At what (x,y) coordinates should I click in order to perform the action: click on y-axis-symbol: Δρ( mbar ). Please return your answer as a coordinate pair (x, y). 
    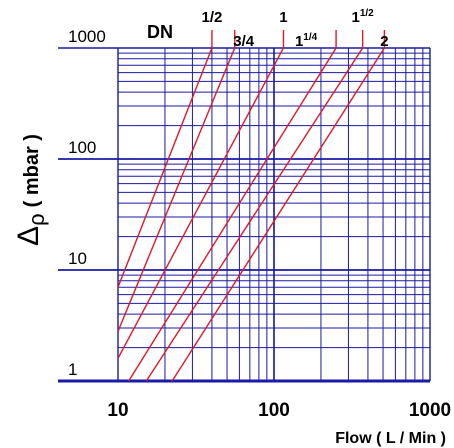
    Looking at the image, I should click on (30, 190).